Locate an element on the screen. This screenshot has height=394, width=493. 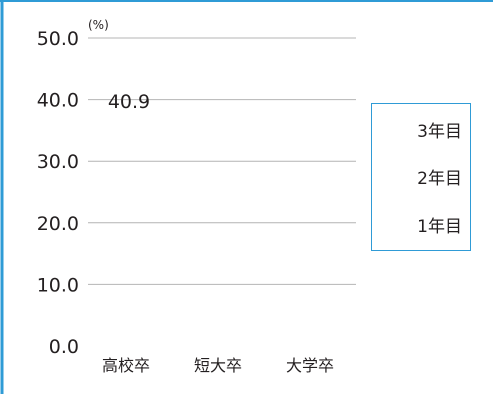
y-tick-label: 50.0 is located at coordinates (58, 39).